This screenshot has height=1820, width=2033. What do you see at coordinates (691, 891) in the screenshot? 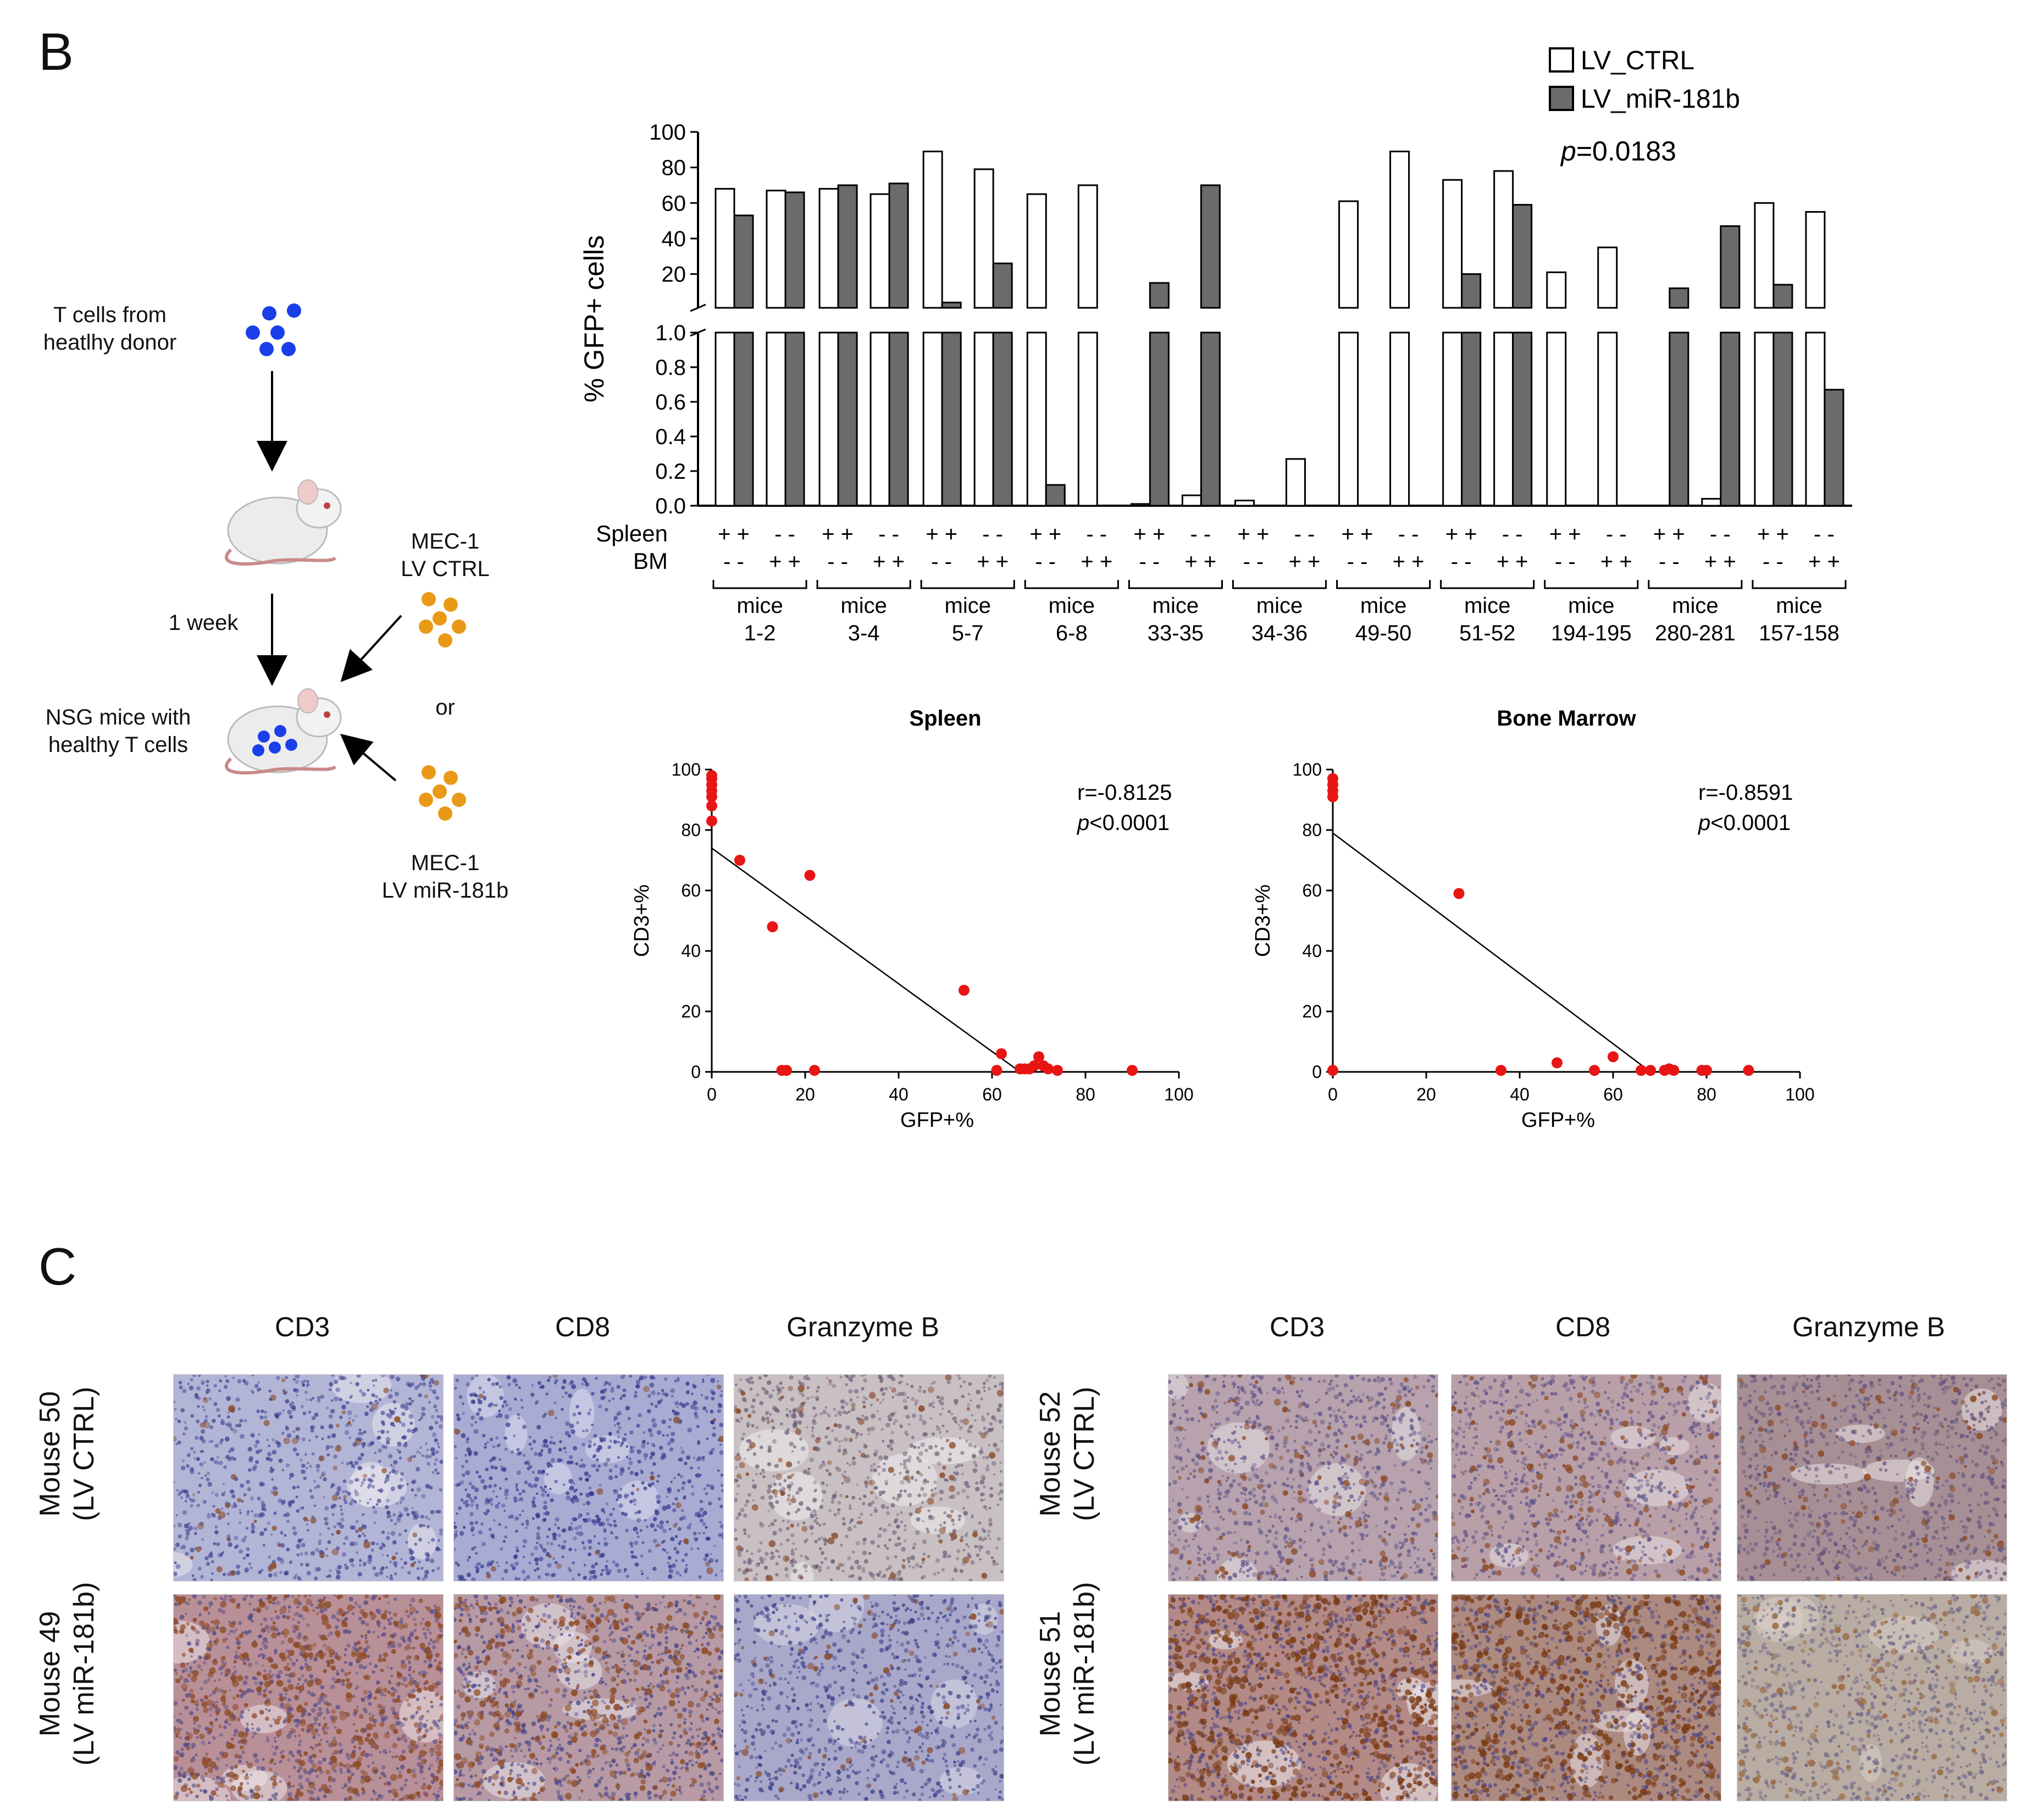
I see `y-tick-label: 60` at bounding box center [691, 891].